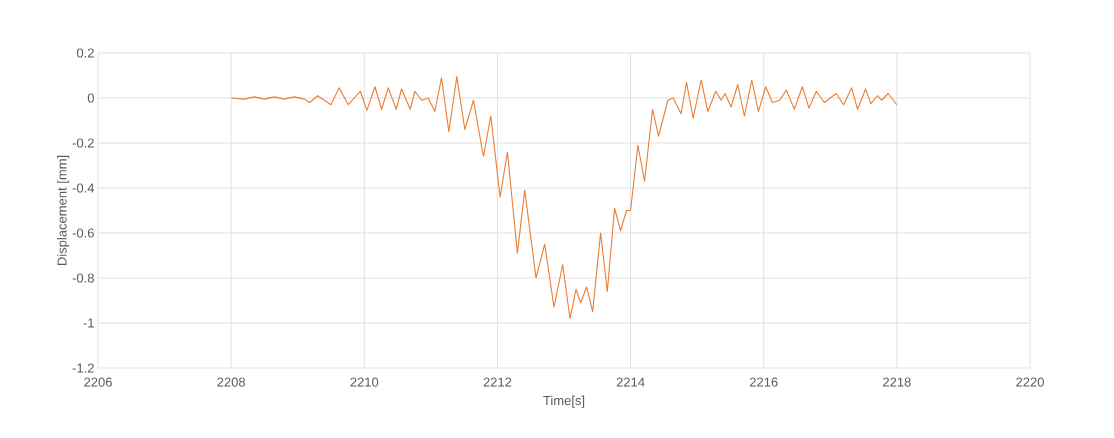  What do you see at coordinates (497, 382) in the screenshot?
I see `x-tick-label: 2212` at bounding box center [497, 382].